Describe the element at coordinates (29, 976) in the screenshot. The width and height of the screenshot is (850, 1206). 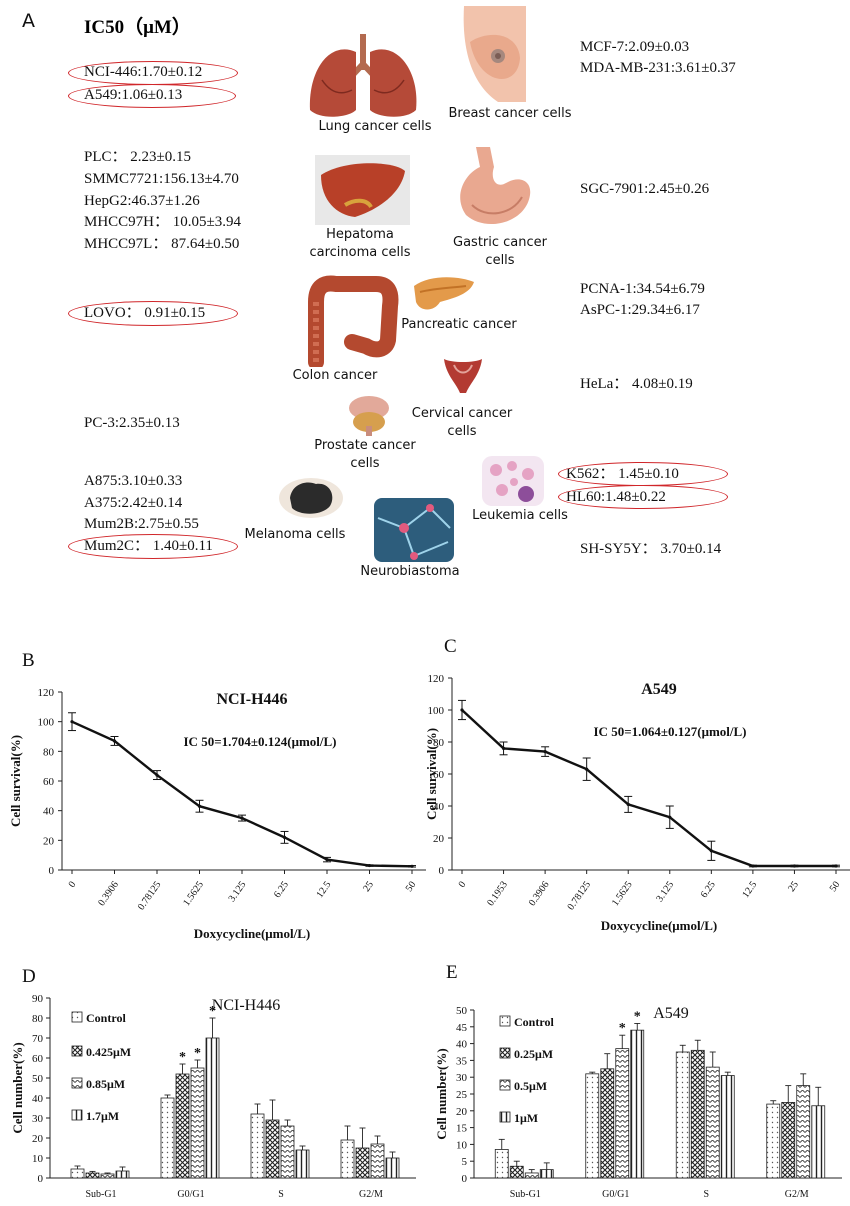
I see `panel-letter: D` at that location.